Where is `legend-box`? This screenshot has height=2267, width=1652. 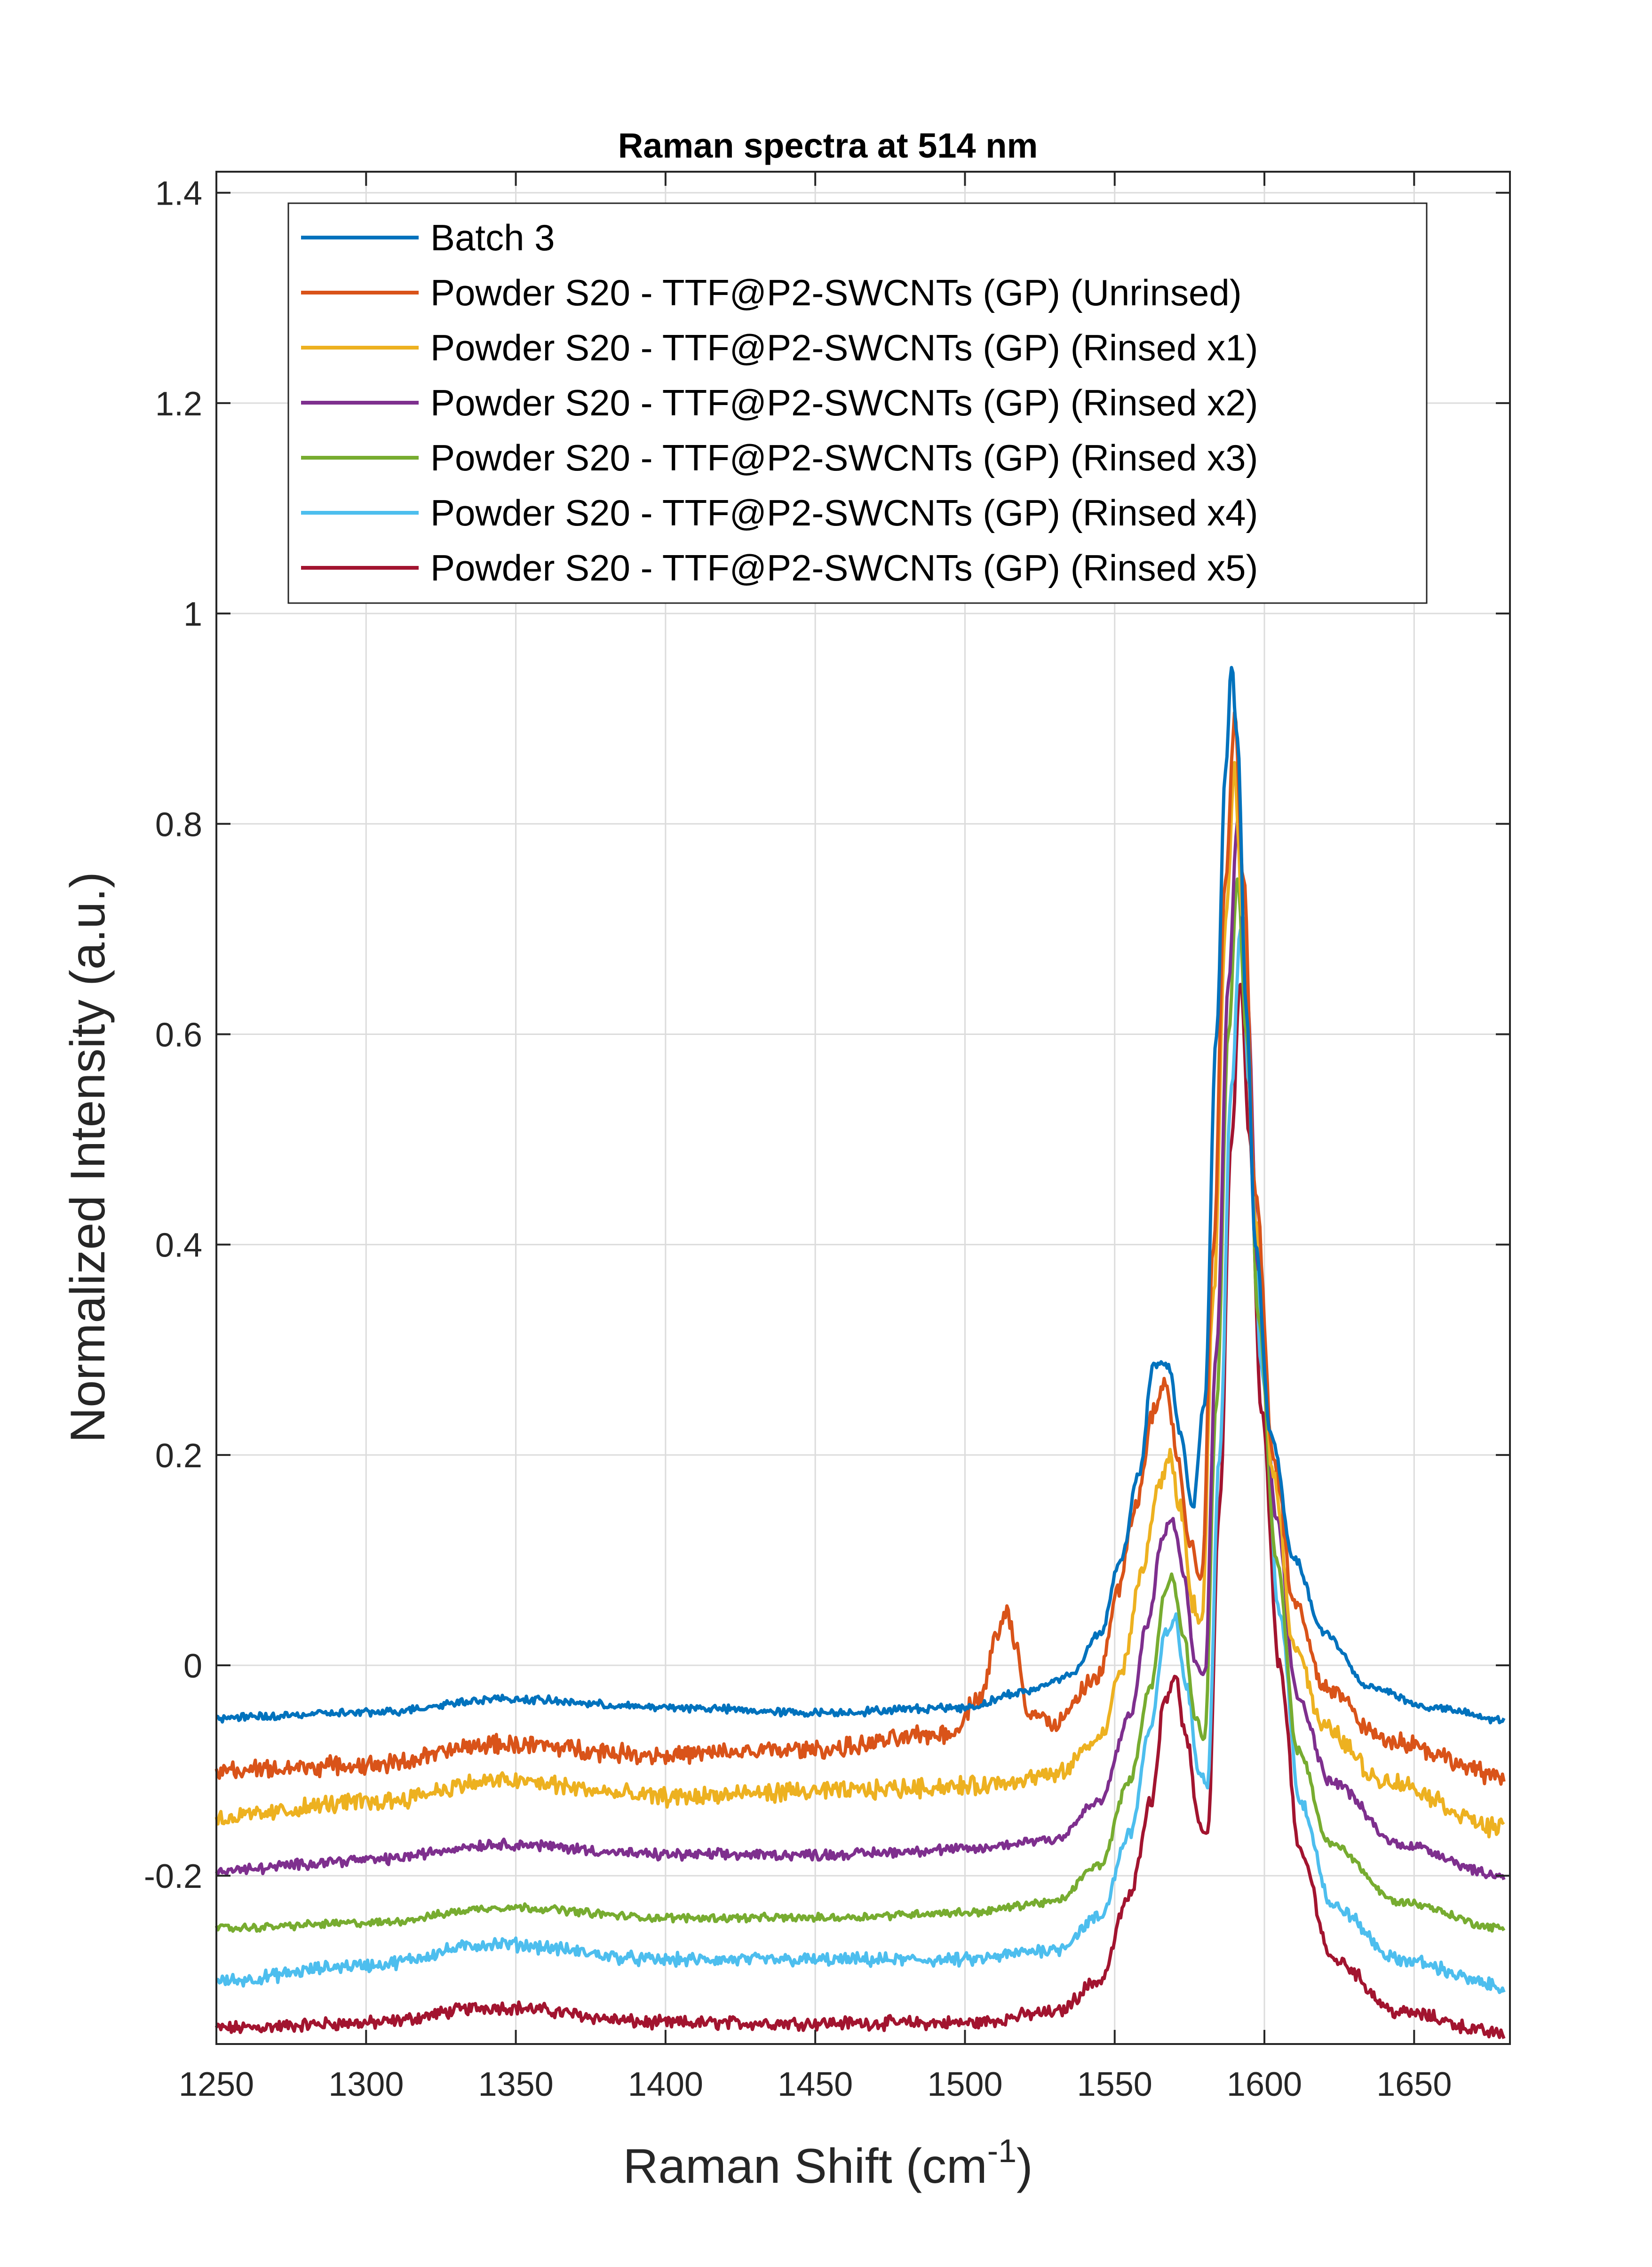 legend-box is located at coordinates (857, 403).